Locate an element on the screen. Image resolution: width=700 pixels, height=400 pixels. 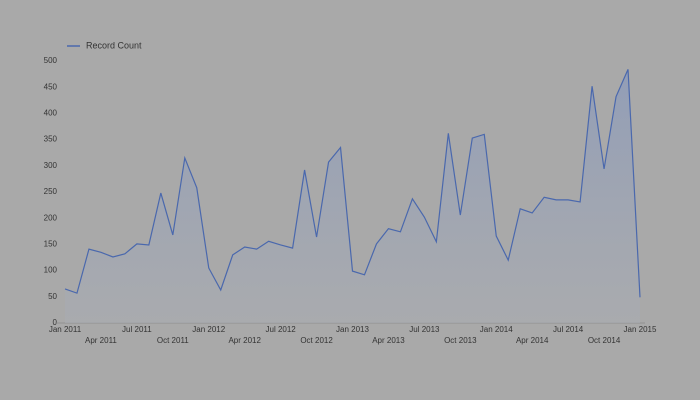
x-tick-label: Jul 2013 is located at coordinates (424, 329).